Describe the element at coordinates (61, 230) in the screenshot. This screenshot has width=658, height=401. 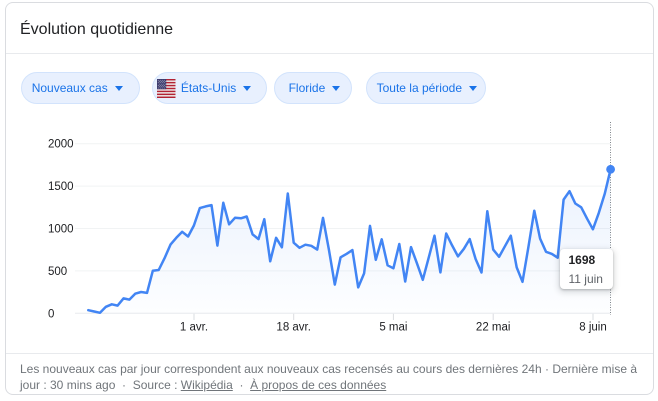
I see `svg-text: 1000` at that location.